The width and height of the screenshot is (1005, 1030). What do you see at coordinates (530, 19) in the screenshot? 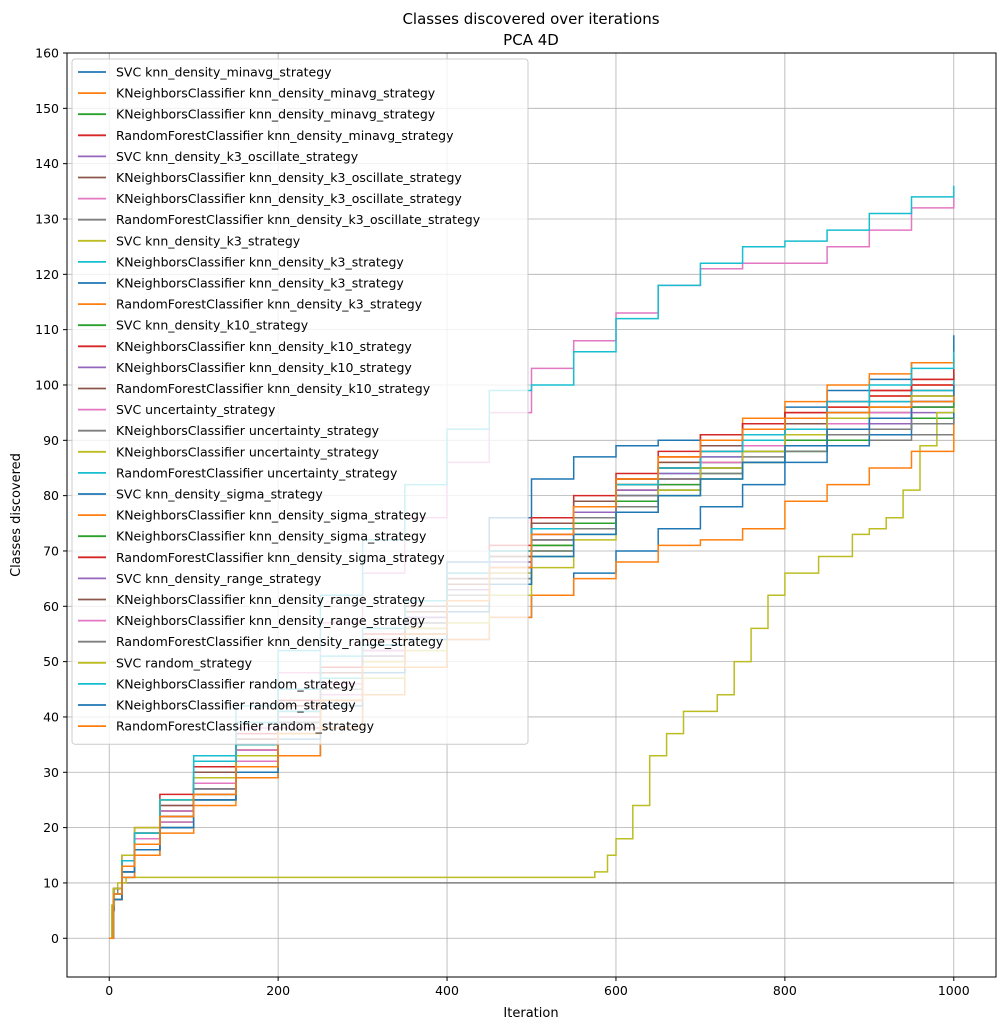
I see `chart-title: Classes discovered over iterations` at bounding box center [530, 19].